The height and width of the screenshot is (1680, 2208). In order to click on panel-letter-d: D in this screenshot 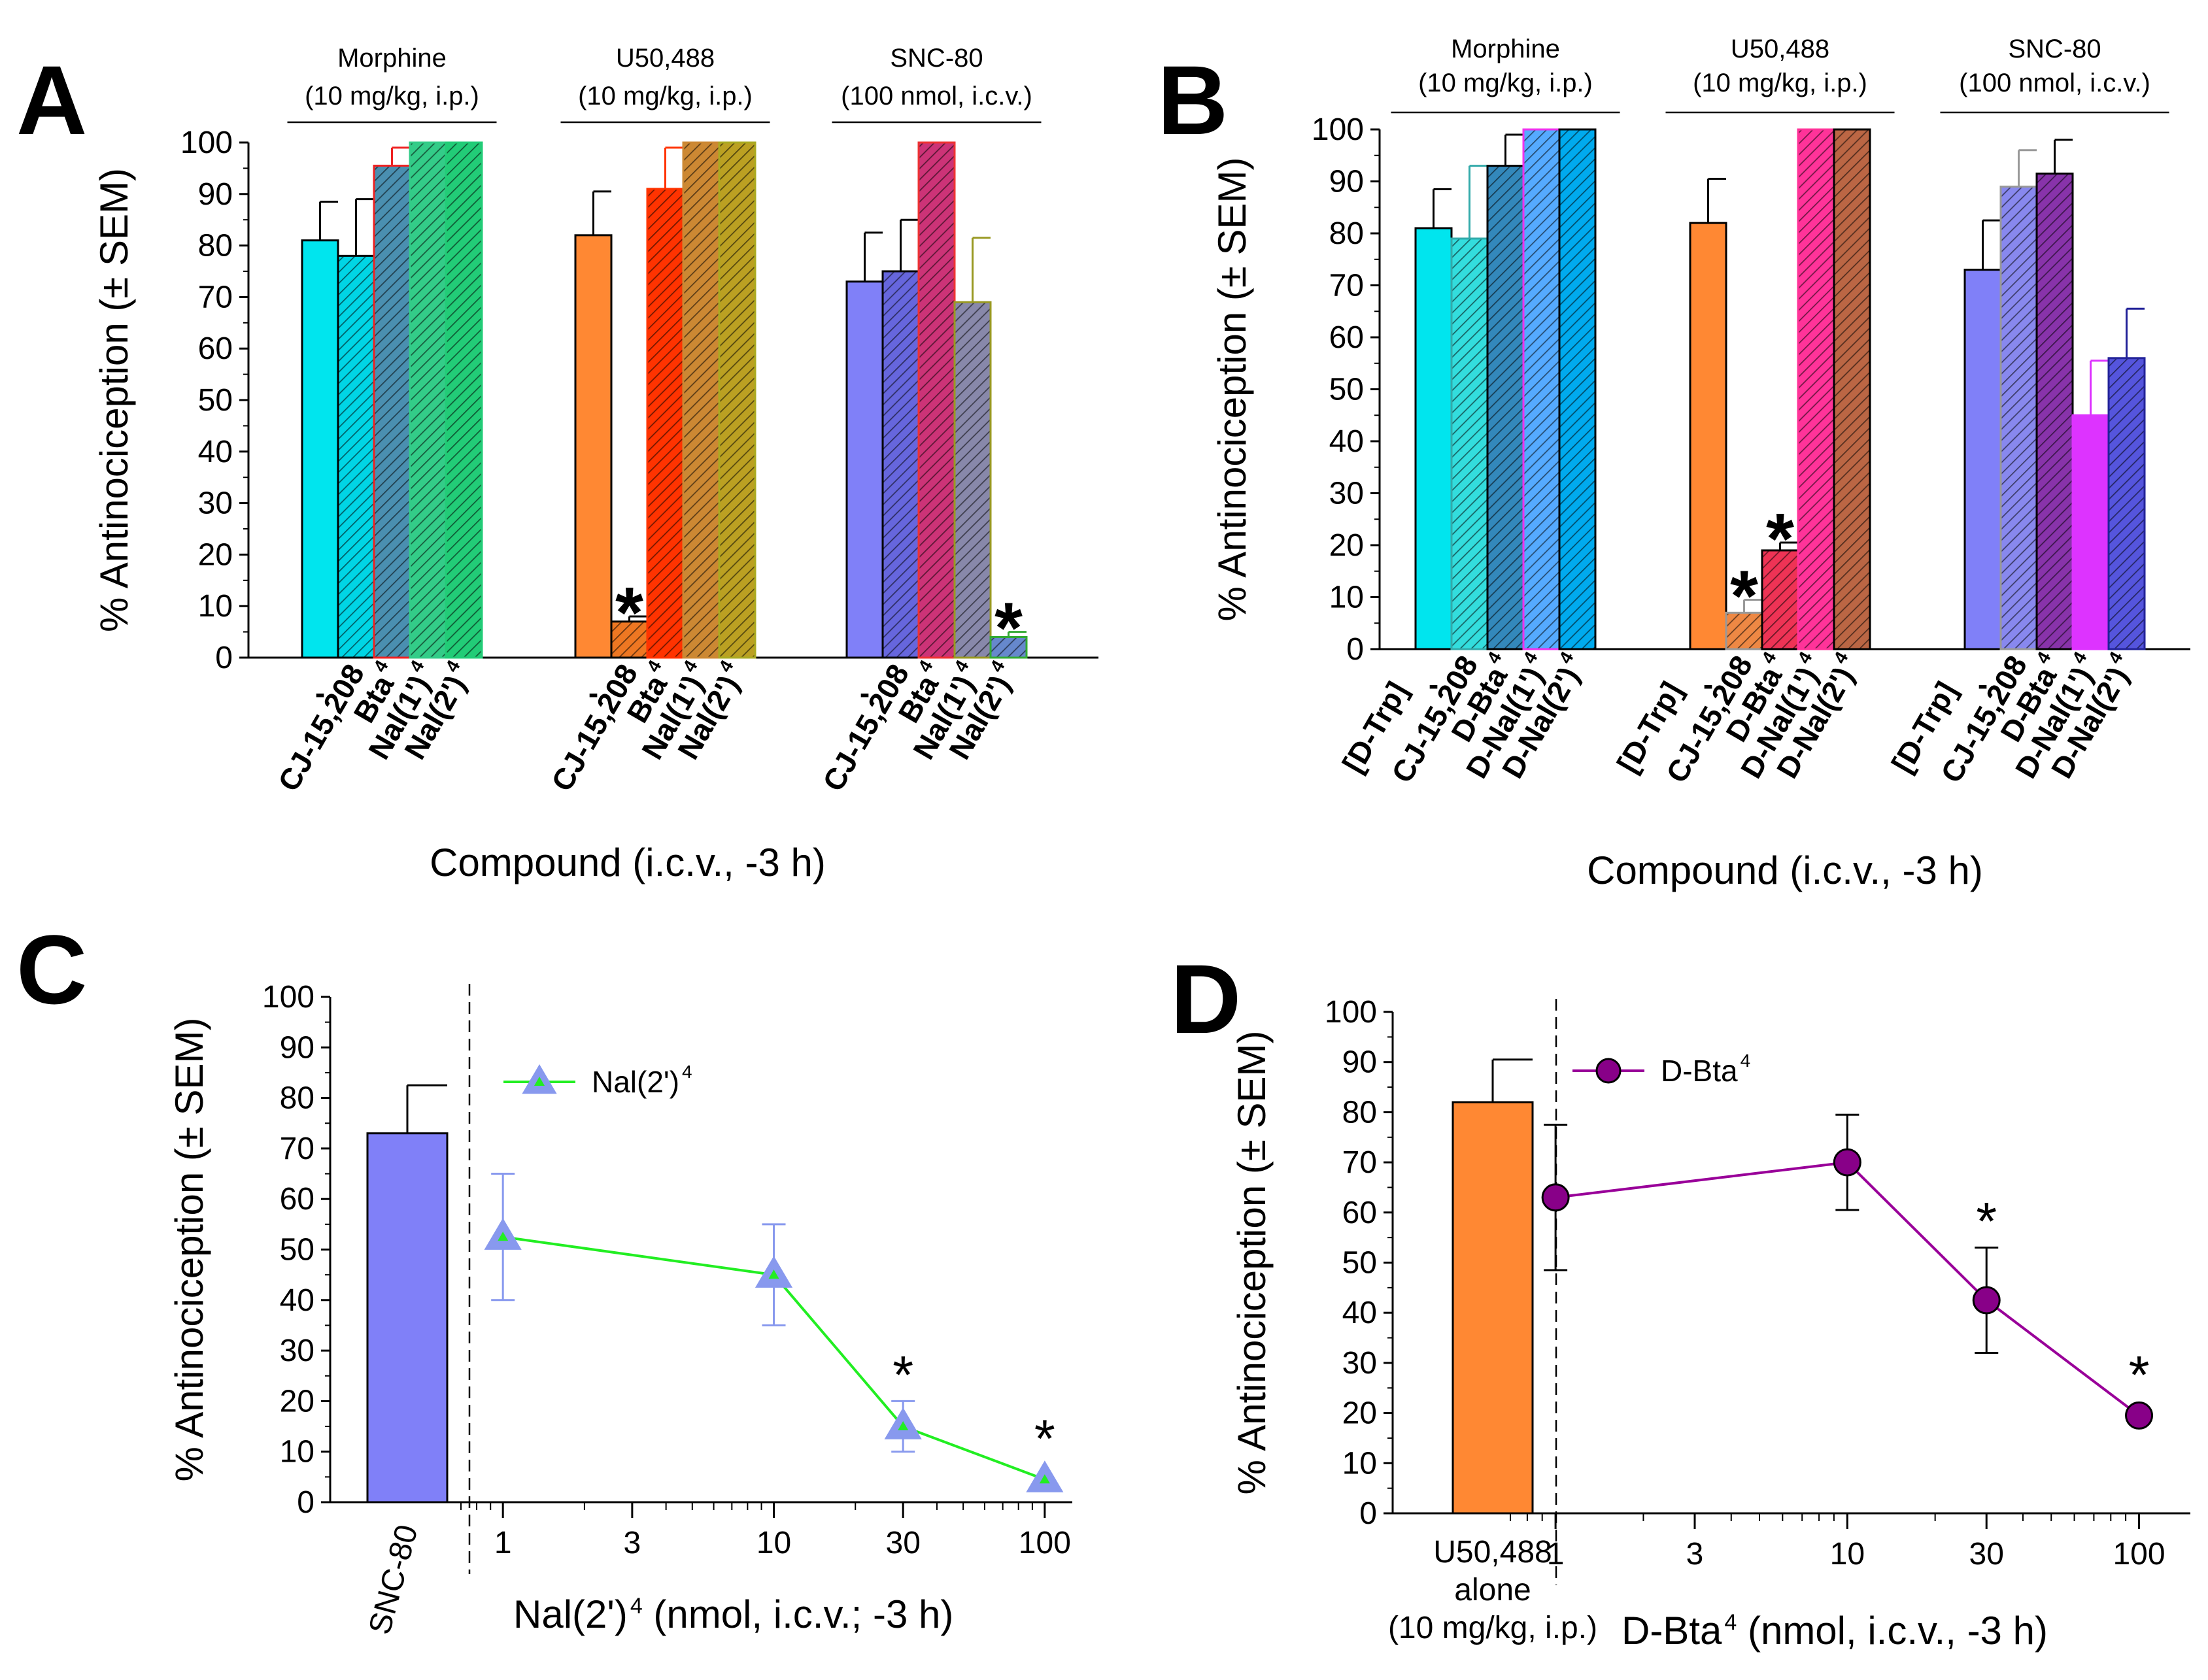, I will do `click(1206, 999)`.